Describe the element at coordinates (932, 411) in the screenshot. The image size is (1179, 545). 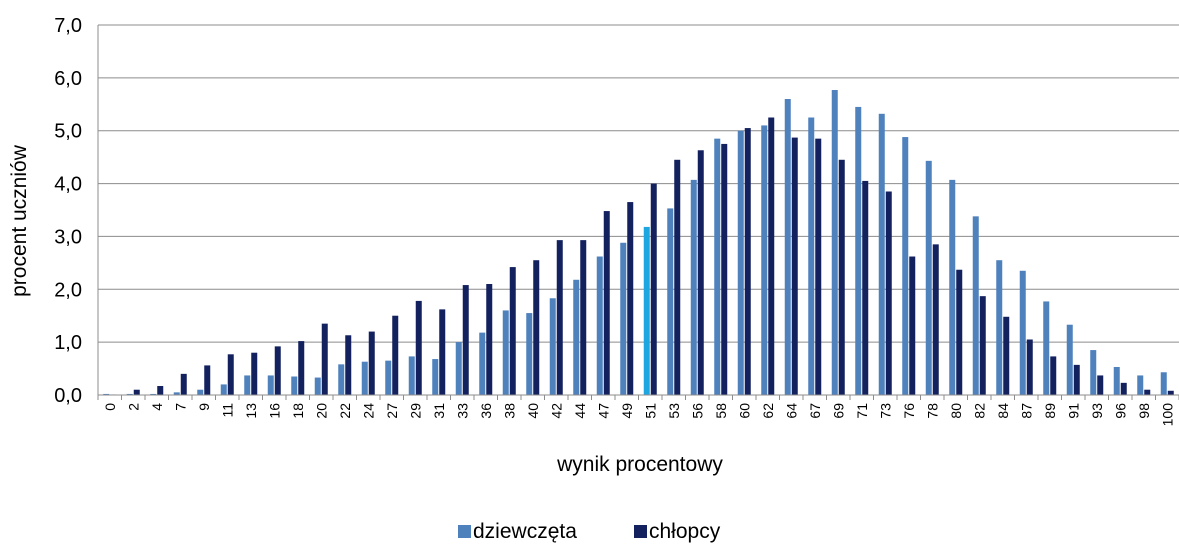
I see `x-tick-label: 78` at that location.